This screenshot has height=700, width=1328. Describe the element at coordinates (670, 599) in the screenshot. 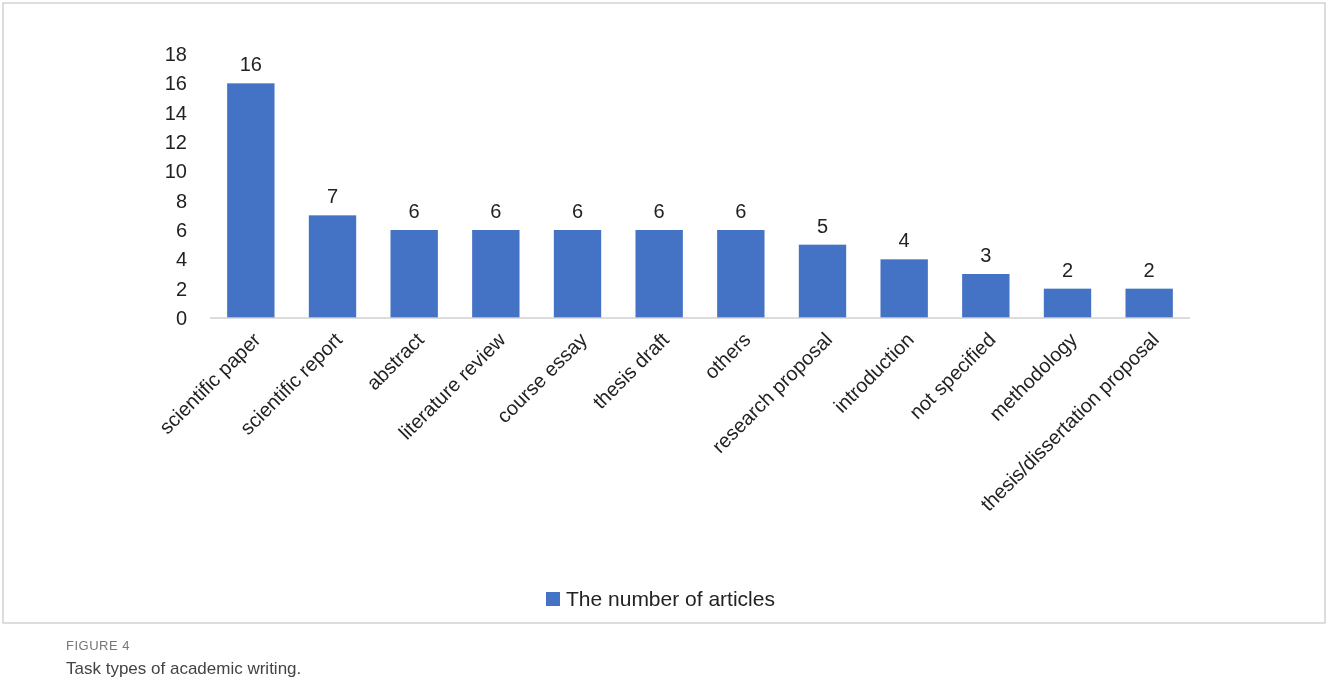

I see `legend-label: The number of articles` at that location.